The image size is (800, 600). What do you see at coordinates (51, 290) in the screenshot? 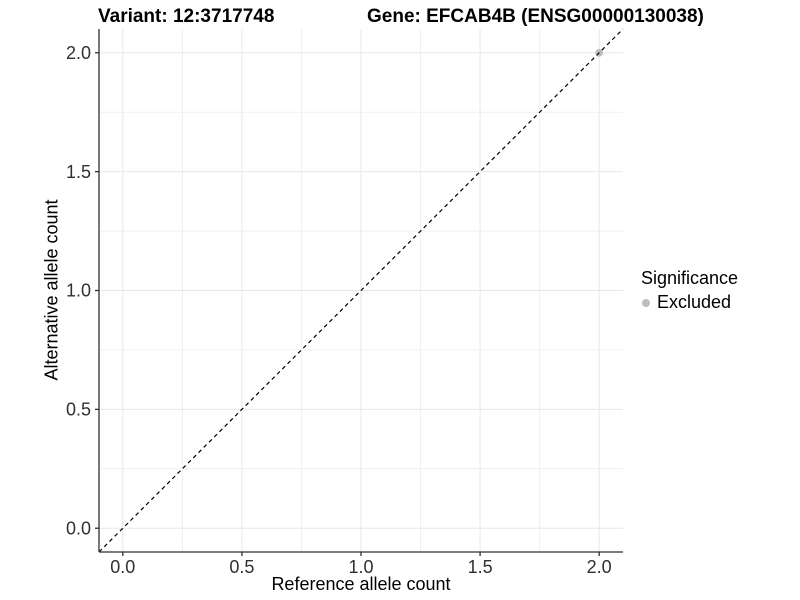
I see `y-axis-title: Alternative allele count` at bounding box center [51, 290].